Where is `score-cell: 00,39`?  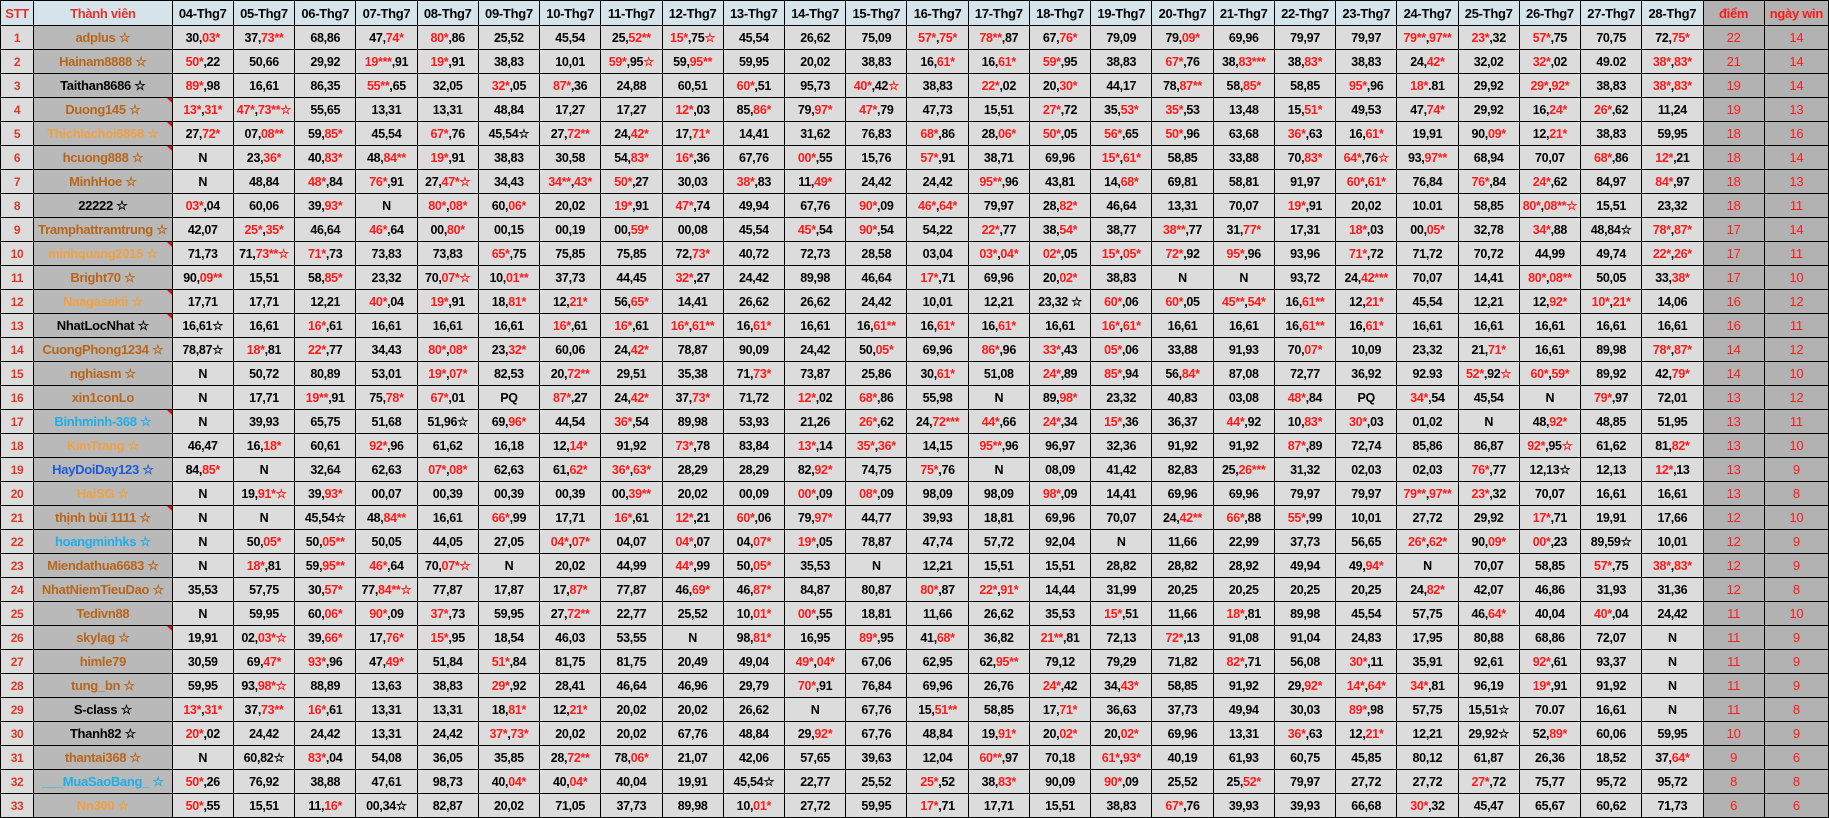
score-cell: 00,39 is located at coordinates (570, 493).